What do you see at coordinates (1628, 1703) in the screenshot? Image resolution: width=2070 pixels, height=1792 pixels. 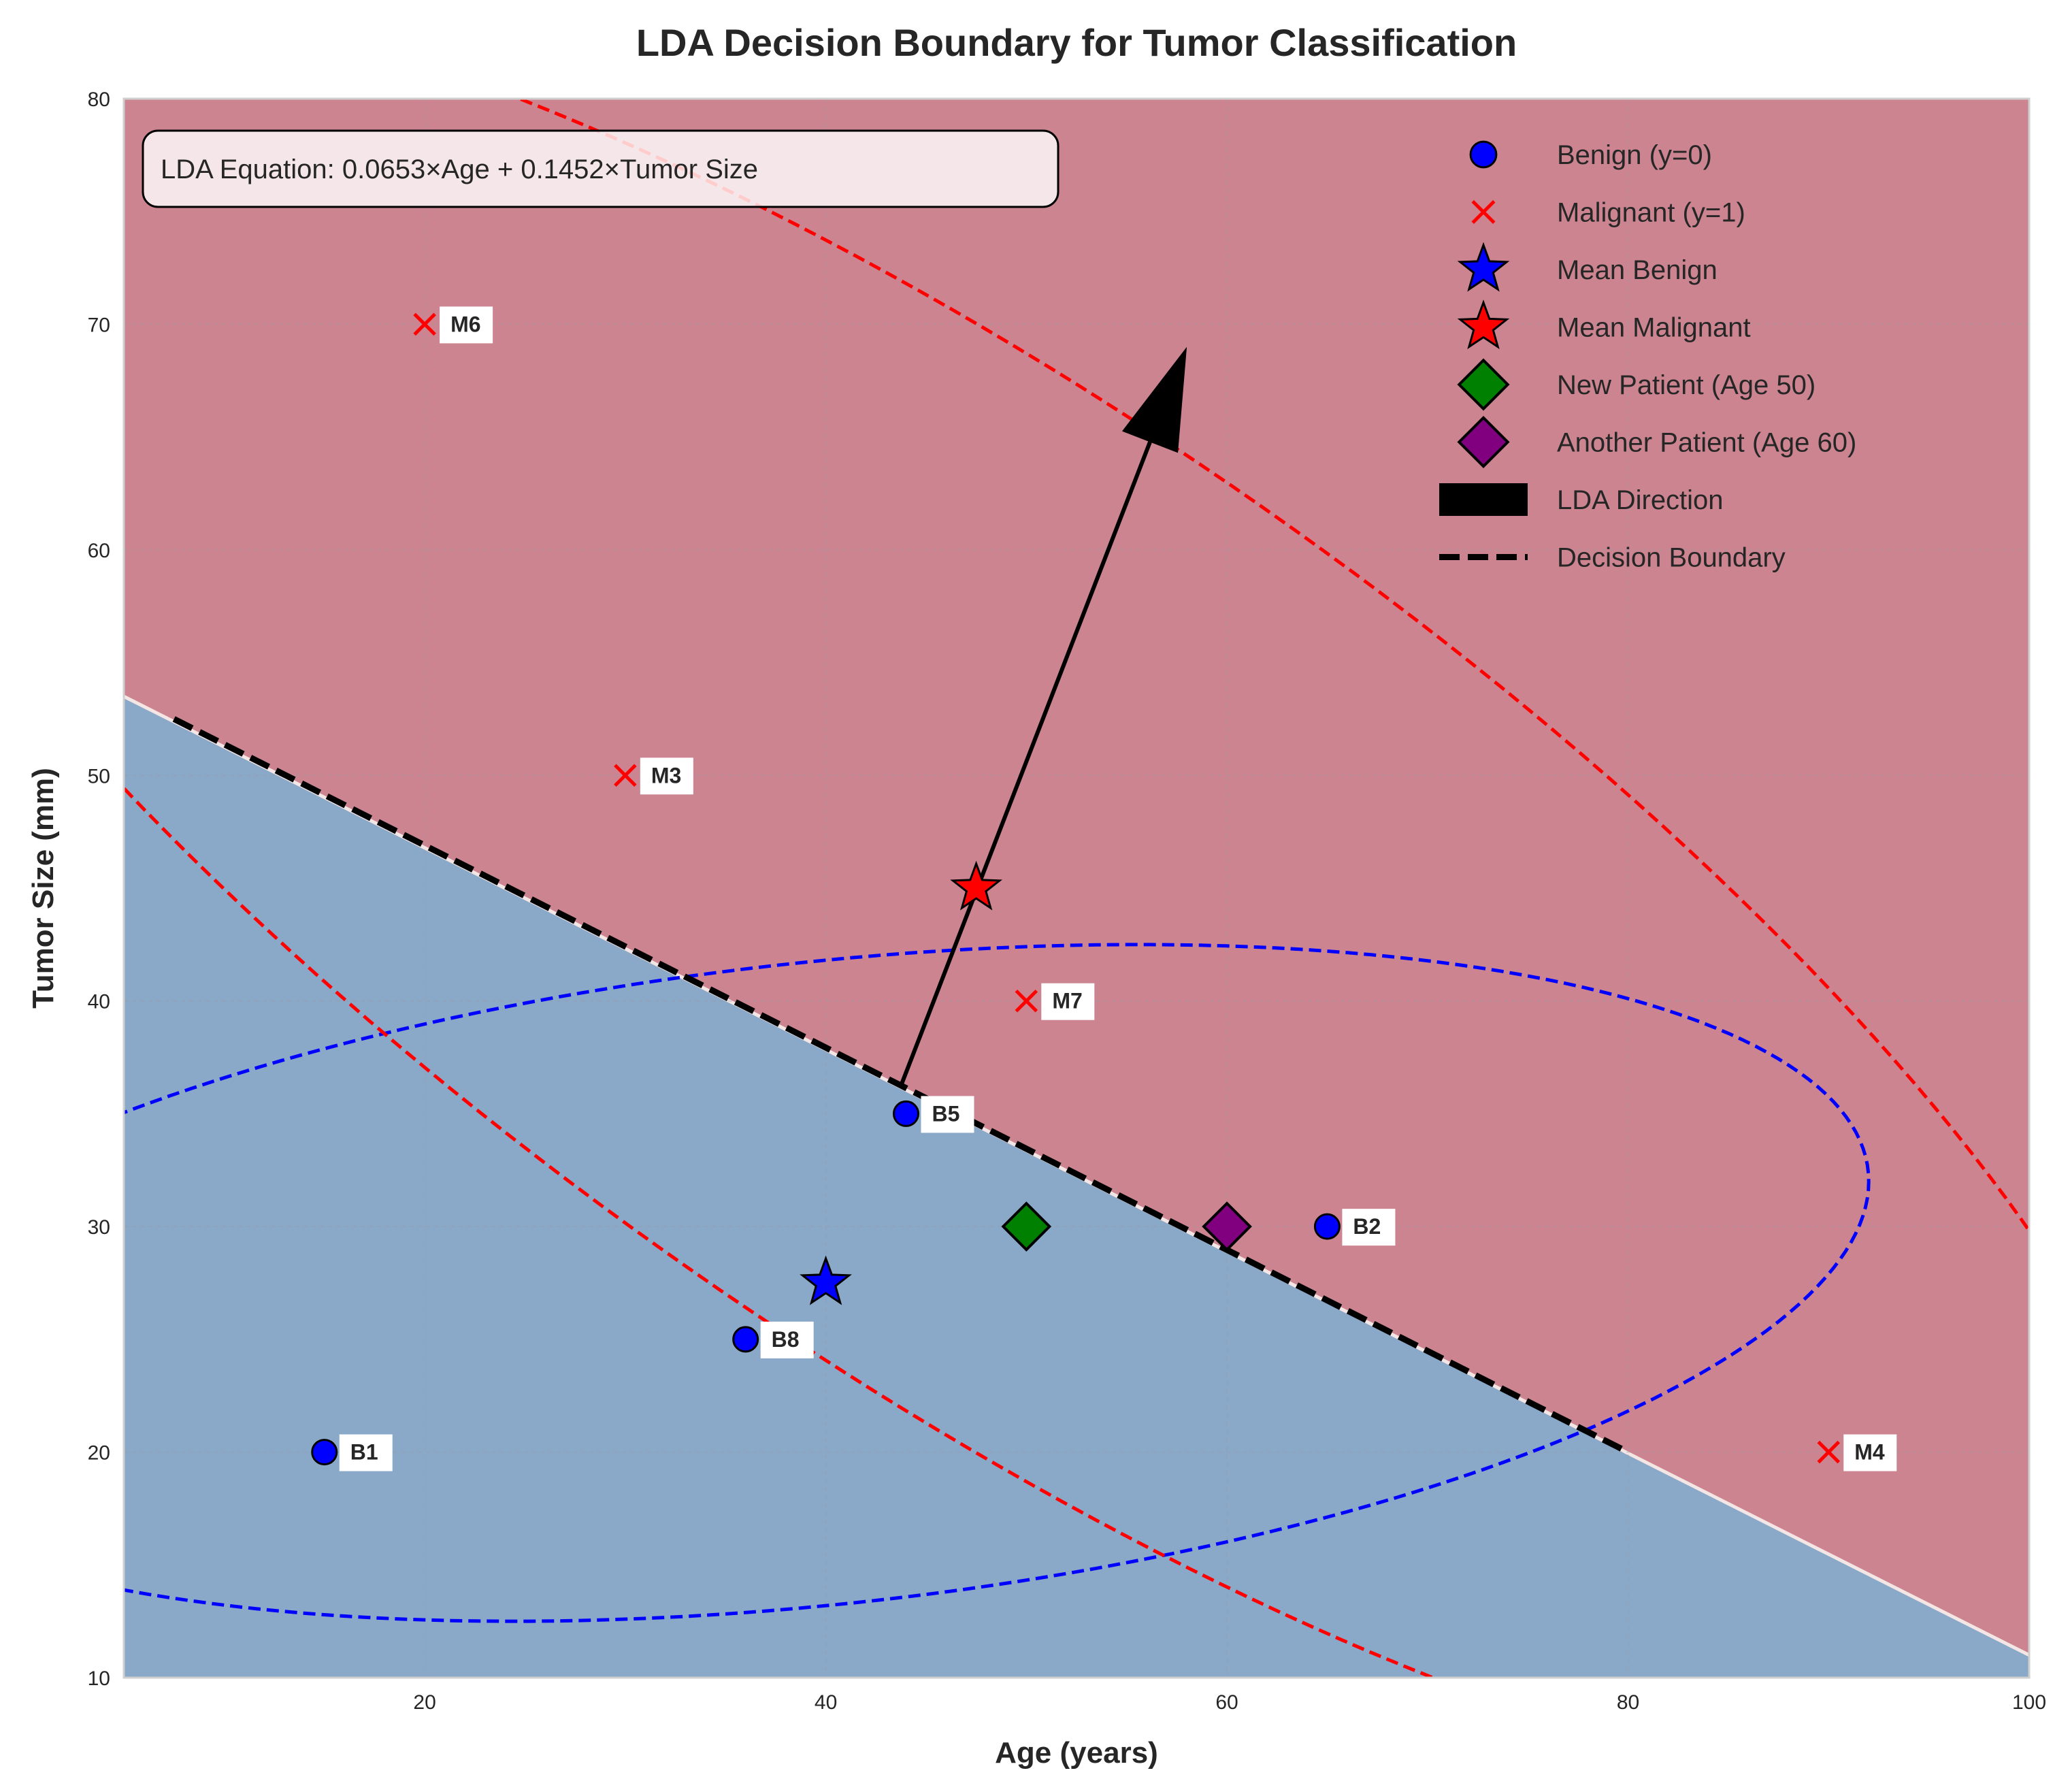 I see `x-tick-label: 80` at bounding box center [1628, 1703].